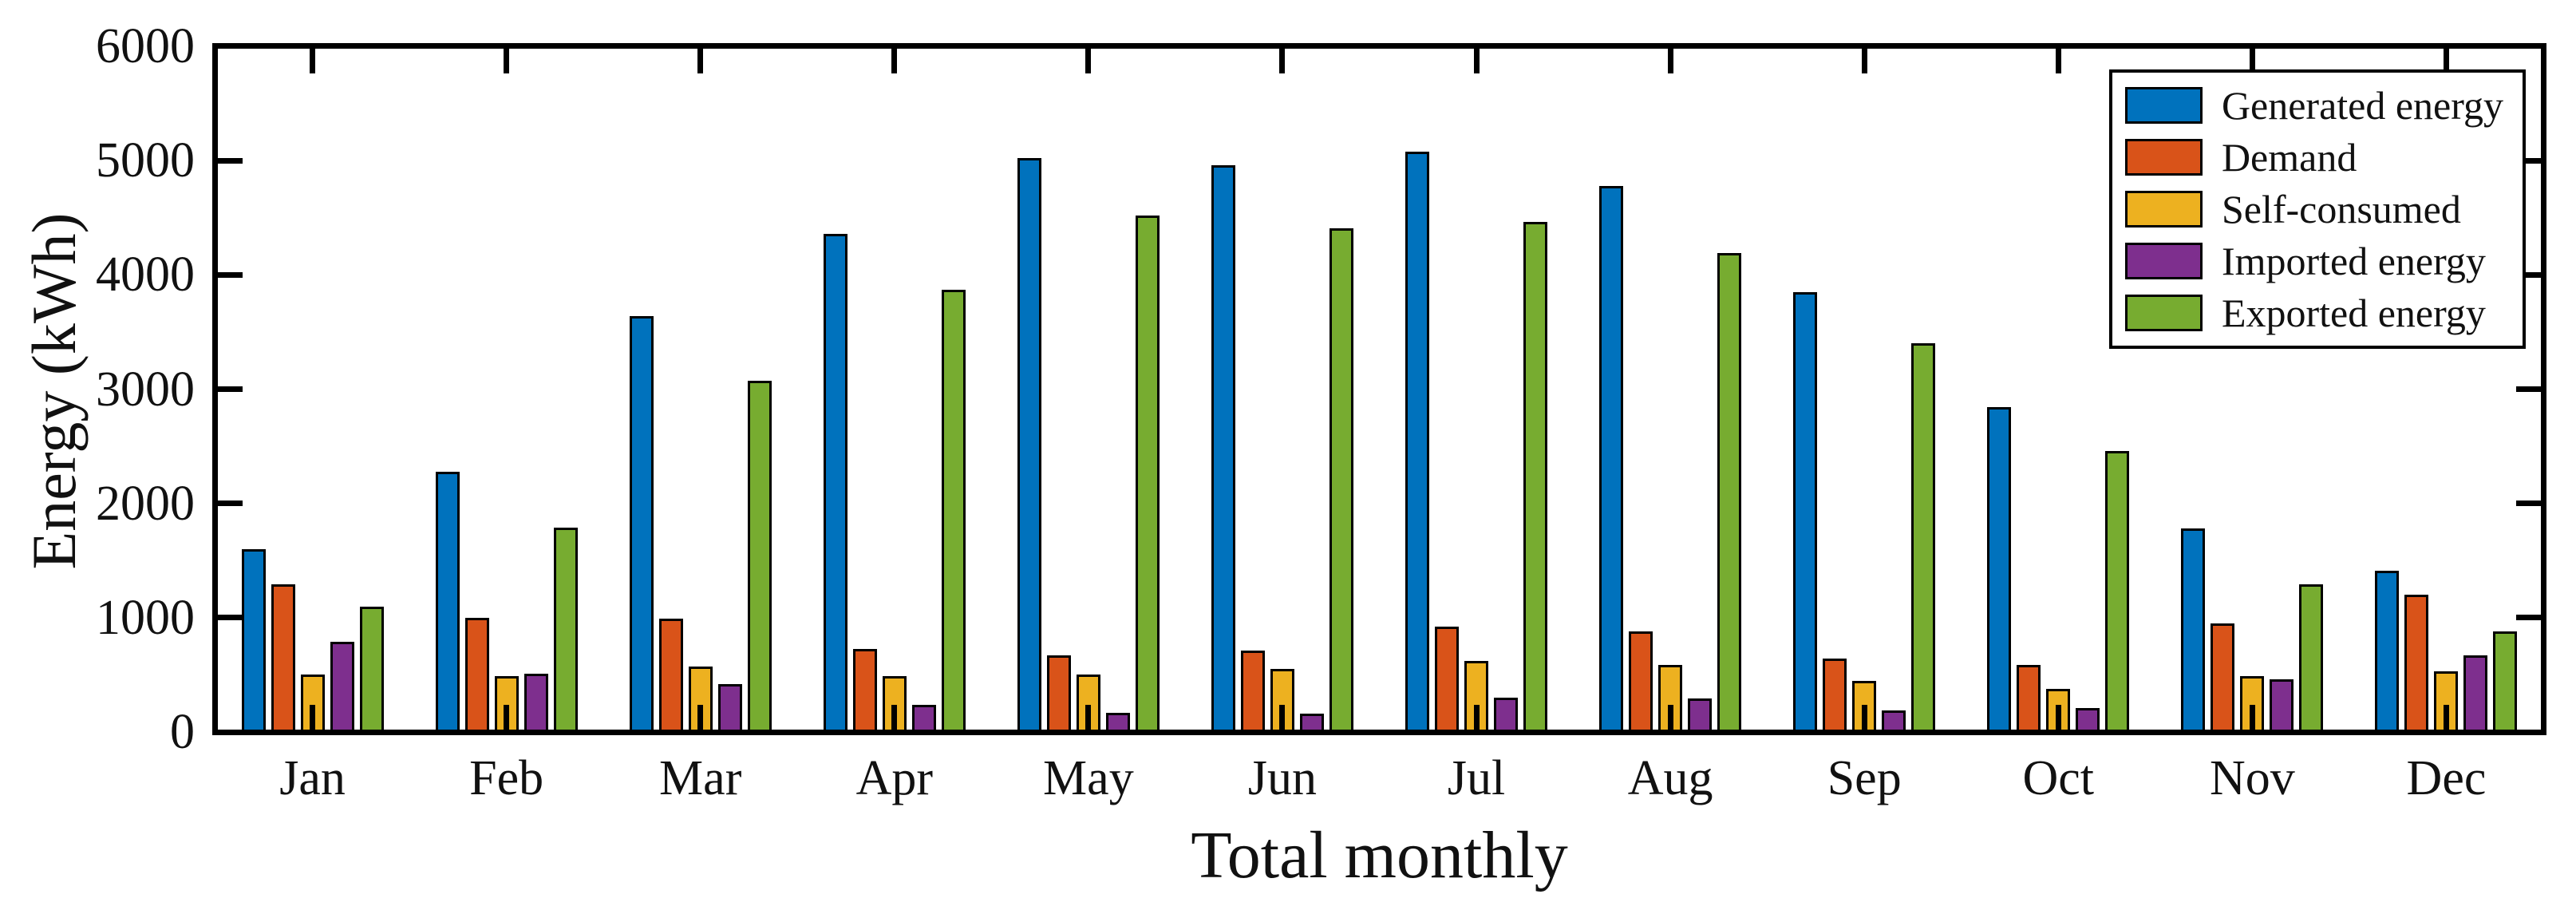 This screenshot has height=910, width=2576. I want to click on bar-group-apr, so click(894, 389).